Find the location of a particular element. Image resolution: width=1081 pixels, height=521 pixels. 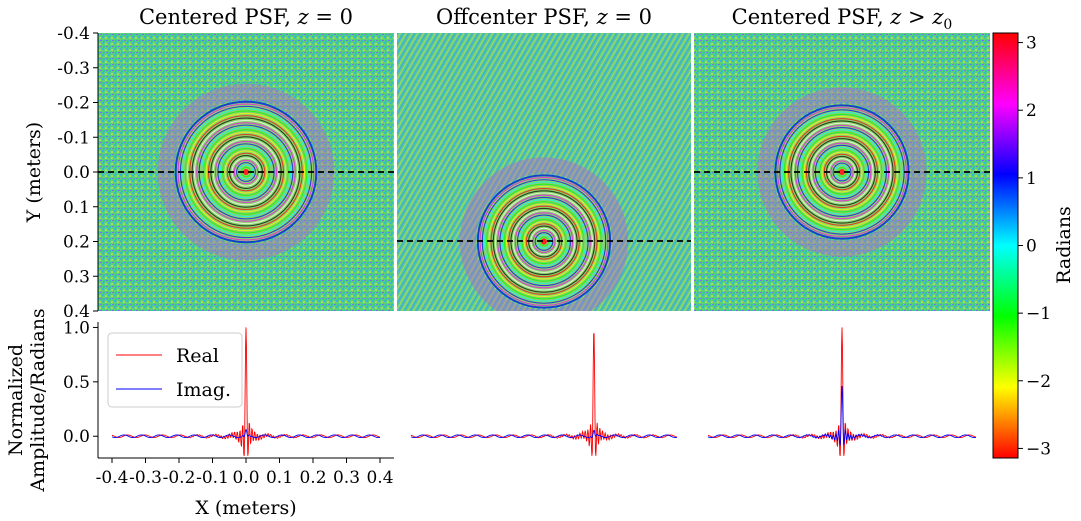

x-tick-label: 0.4 is located at coordinates (379, 478).